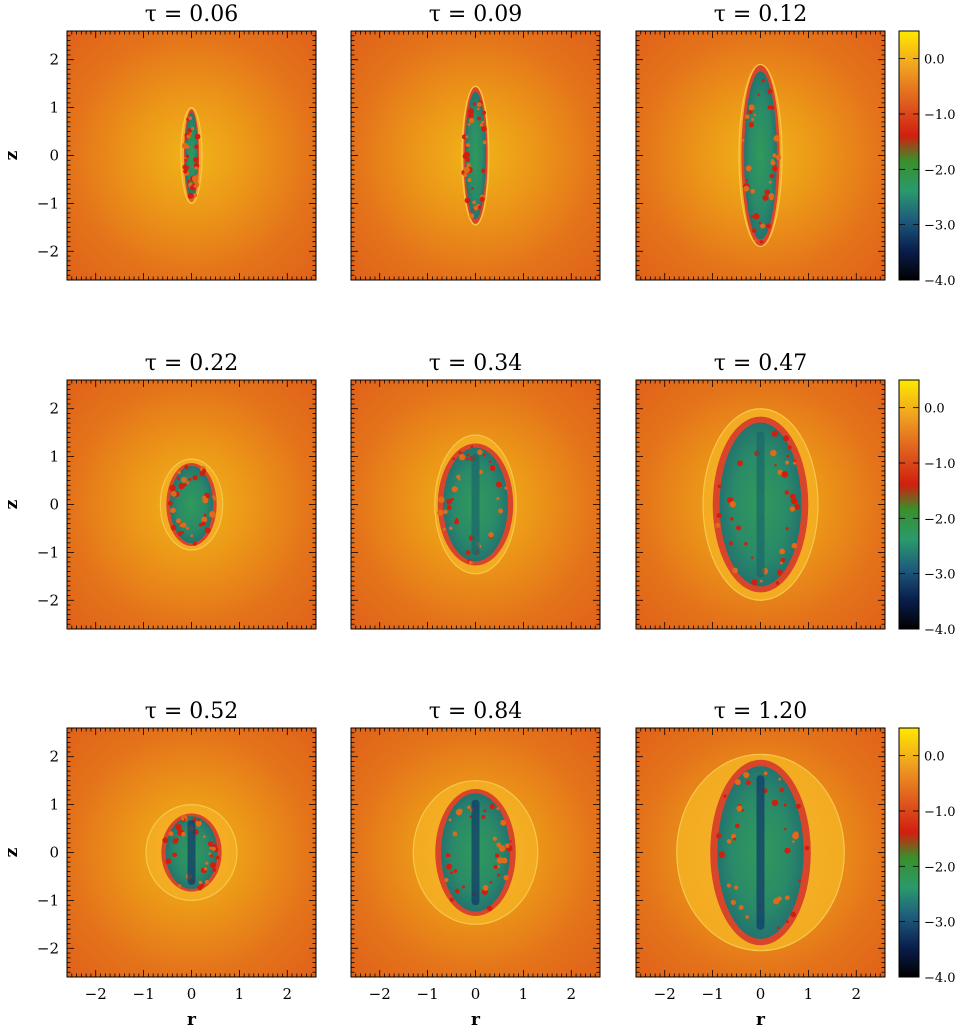 Image resolution: width=961 pixels, height=1034 pixels. I want to click on panel-8: τ = 0.84 −2 −1 0 1 2 r, so click(475, 864).